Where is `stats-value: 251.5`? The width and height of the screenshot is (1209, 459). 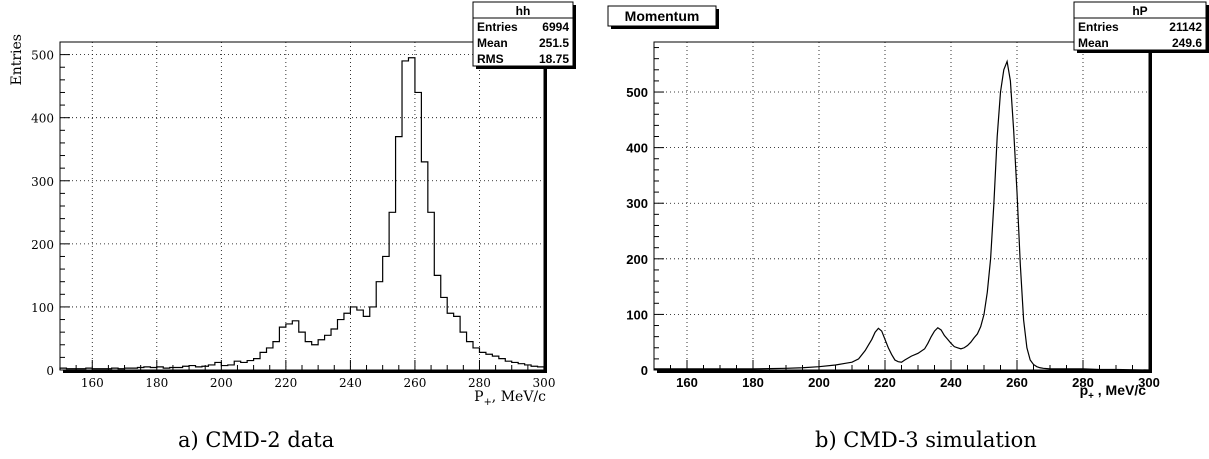
stats-value: 251.5 is located at coordinates (554, 43).